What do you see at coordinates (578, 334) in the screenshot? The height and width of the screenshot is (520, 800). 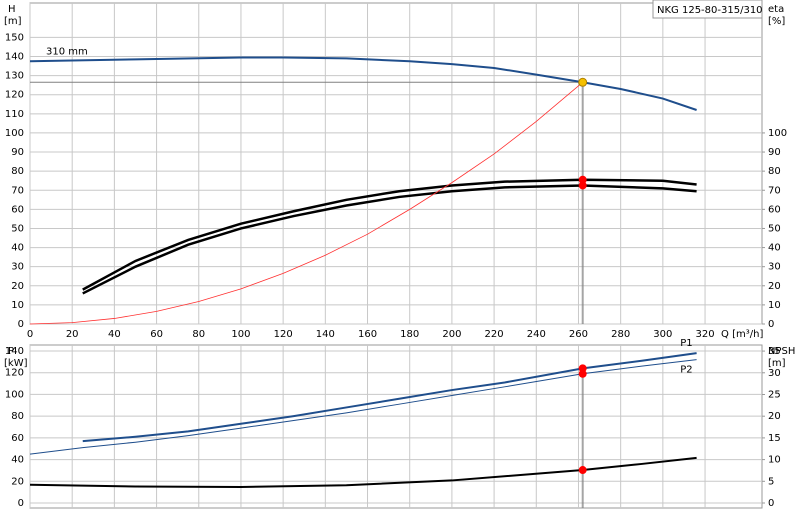 I see `x-tick-label: 260` at bounding box center [578, 334].